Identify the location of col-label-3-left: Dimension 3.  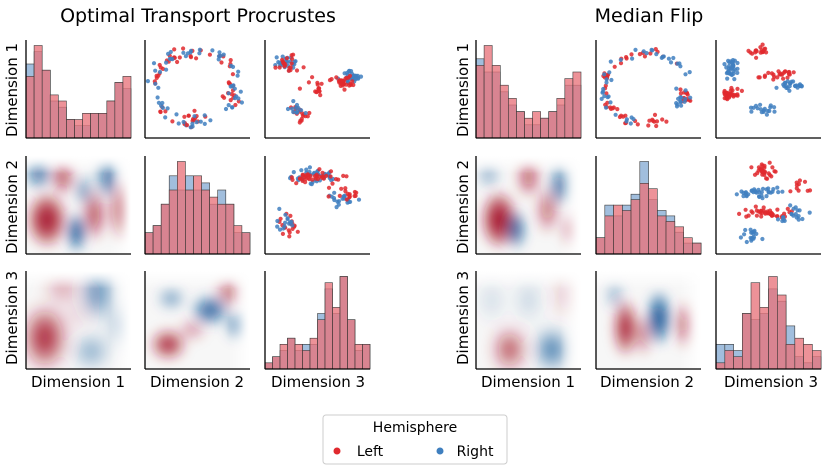
(318, 382).